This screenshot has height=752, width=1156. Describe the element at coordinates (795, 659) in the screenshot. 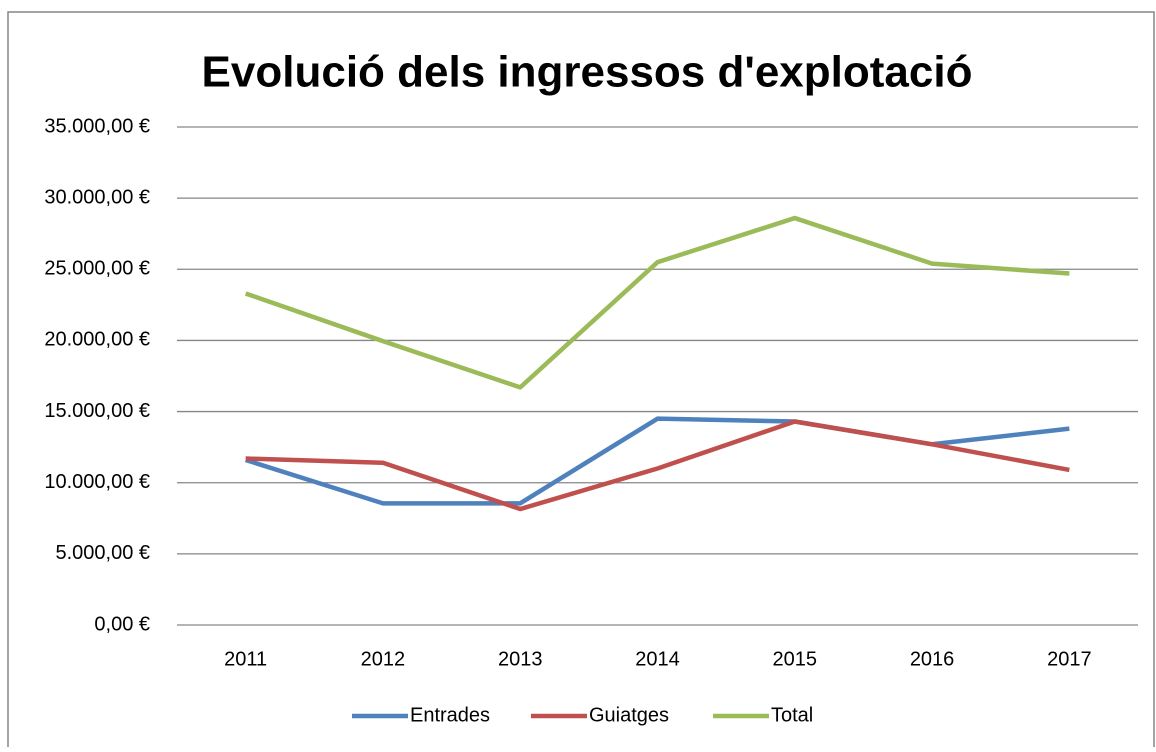

I see `x-tick-label: 2015` at that location.